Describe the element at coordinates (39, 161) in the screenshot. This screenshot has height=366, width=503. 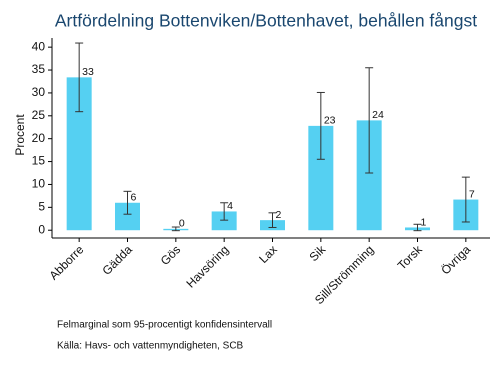
I see `y-tick-label: 15` at that location.